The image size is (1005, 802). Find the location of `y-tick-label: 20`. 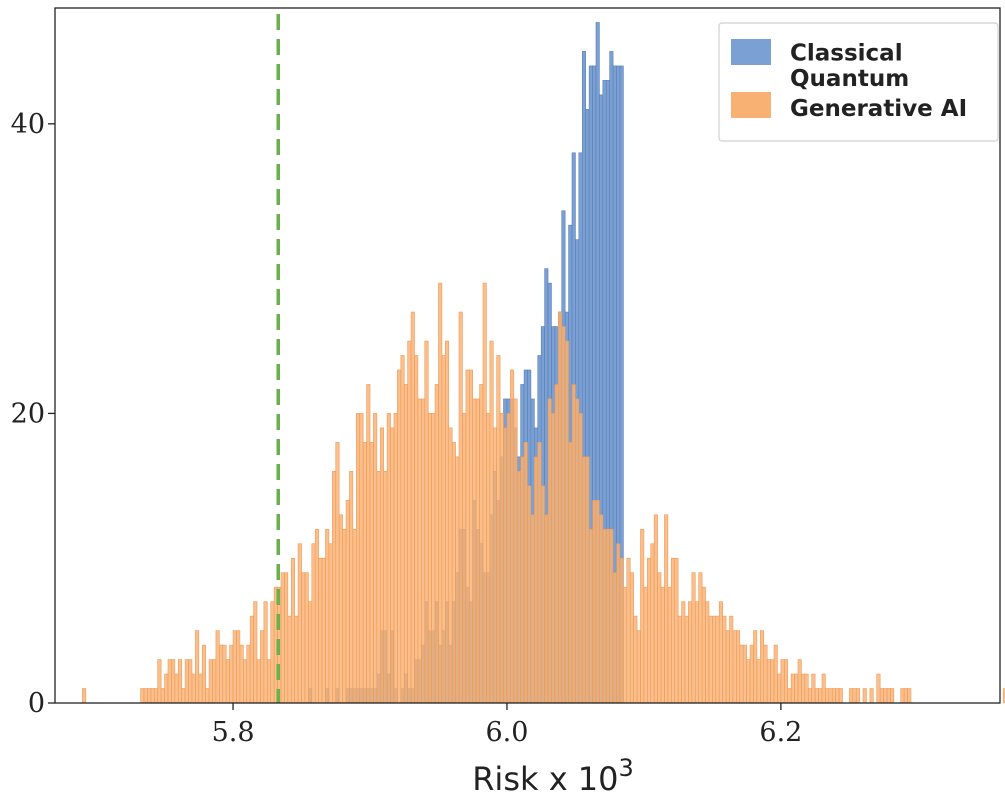

y-tick-label: 20 is located at coordinates (28, 413).